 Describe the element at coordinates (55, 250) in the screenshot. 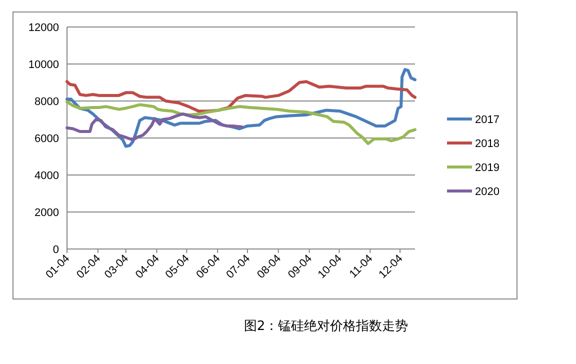

I see `y-tick-label: 0` at that location.